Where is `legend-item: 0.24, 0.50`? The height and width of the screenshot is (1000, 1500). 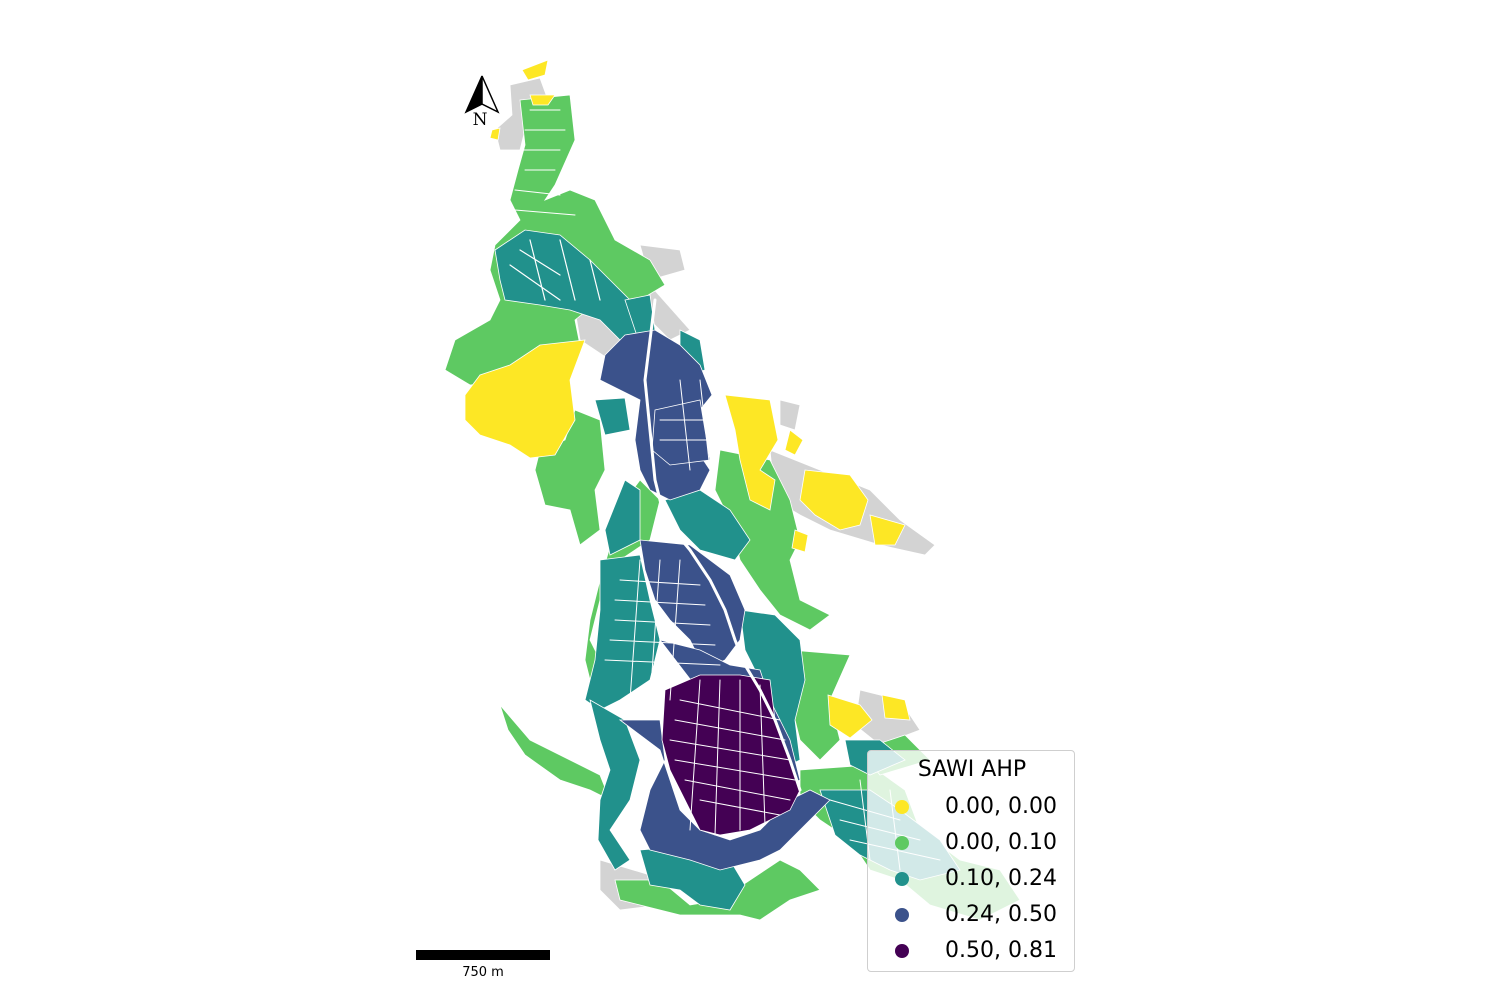
legend-item: 0.24, 0.50 is located at coordinates (972, 919).